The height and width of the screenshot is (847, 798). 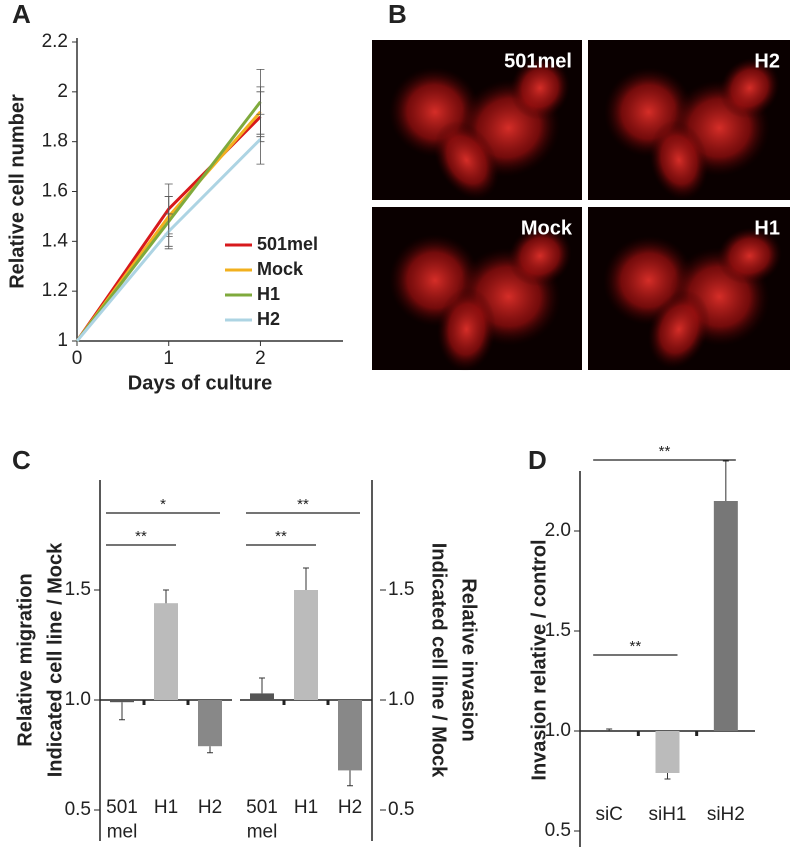 What do you see at coordinates (268, 319) in the screenshot?
I see `legend-label: H2` at bounding box center [268, 319].